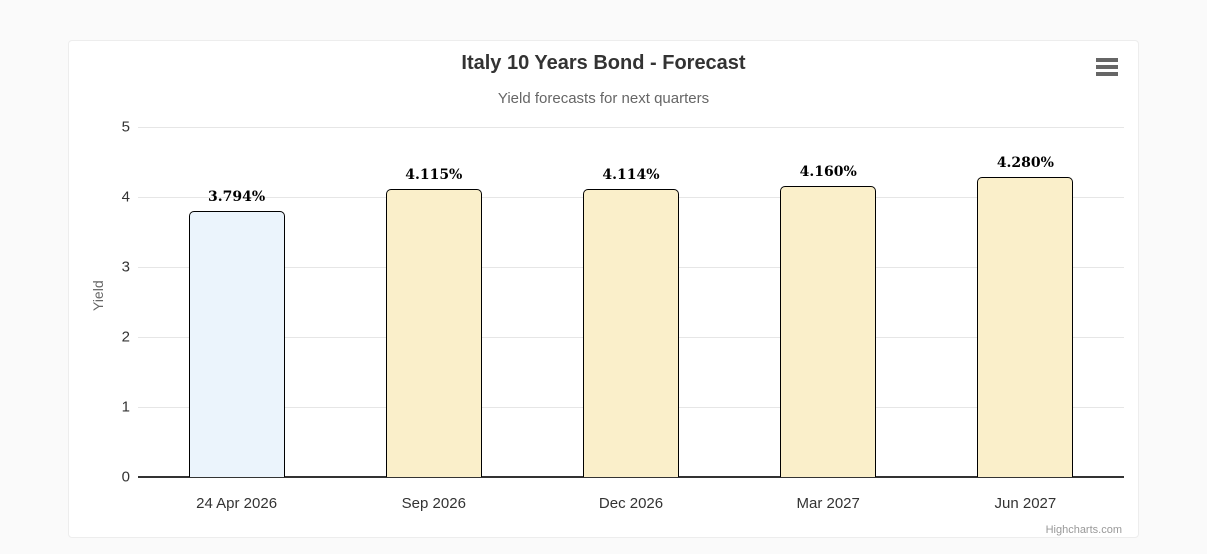 This screenshot has height=554, width=1207. What do you see at coordinates (125, 337) in the screenshot?
I see `y-axis-tick-label: 2` at bounding box center [125, 337].